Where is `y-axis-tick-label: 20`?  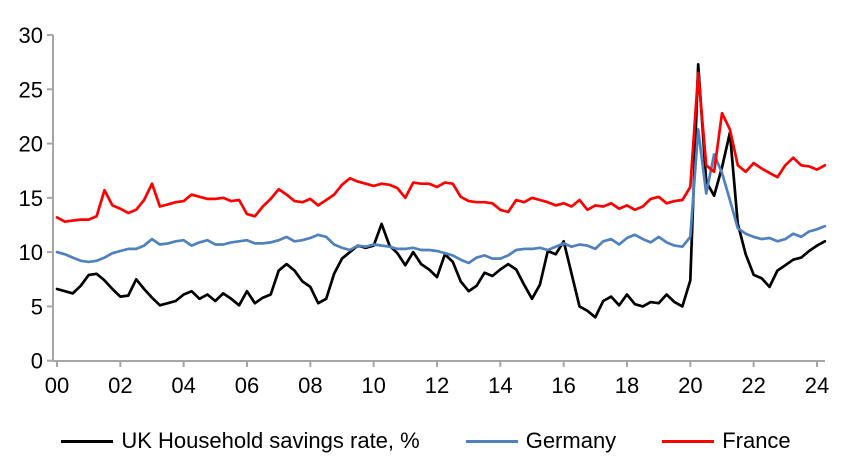
y-axis-tick-label: 20 is located at coordinates (31, 144).